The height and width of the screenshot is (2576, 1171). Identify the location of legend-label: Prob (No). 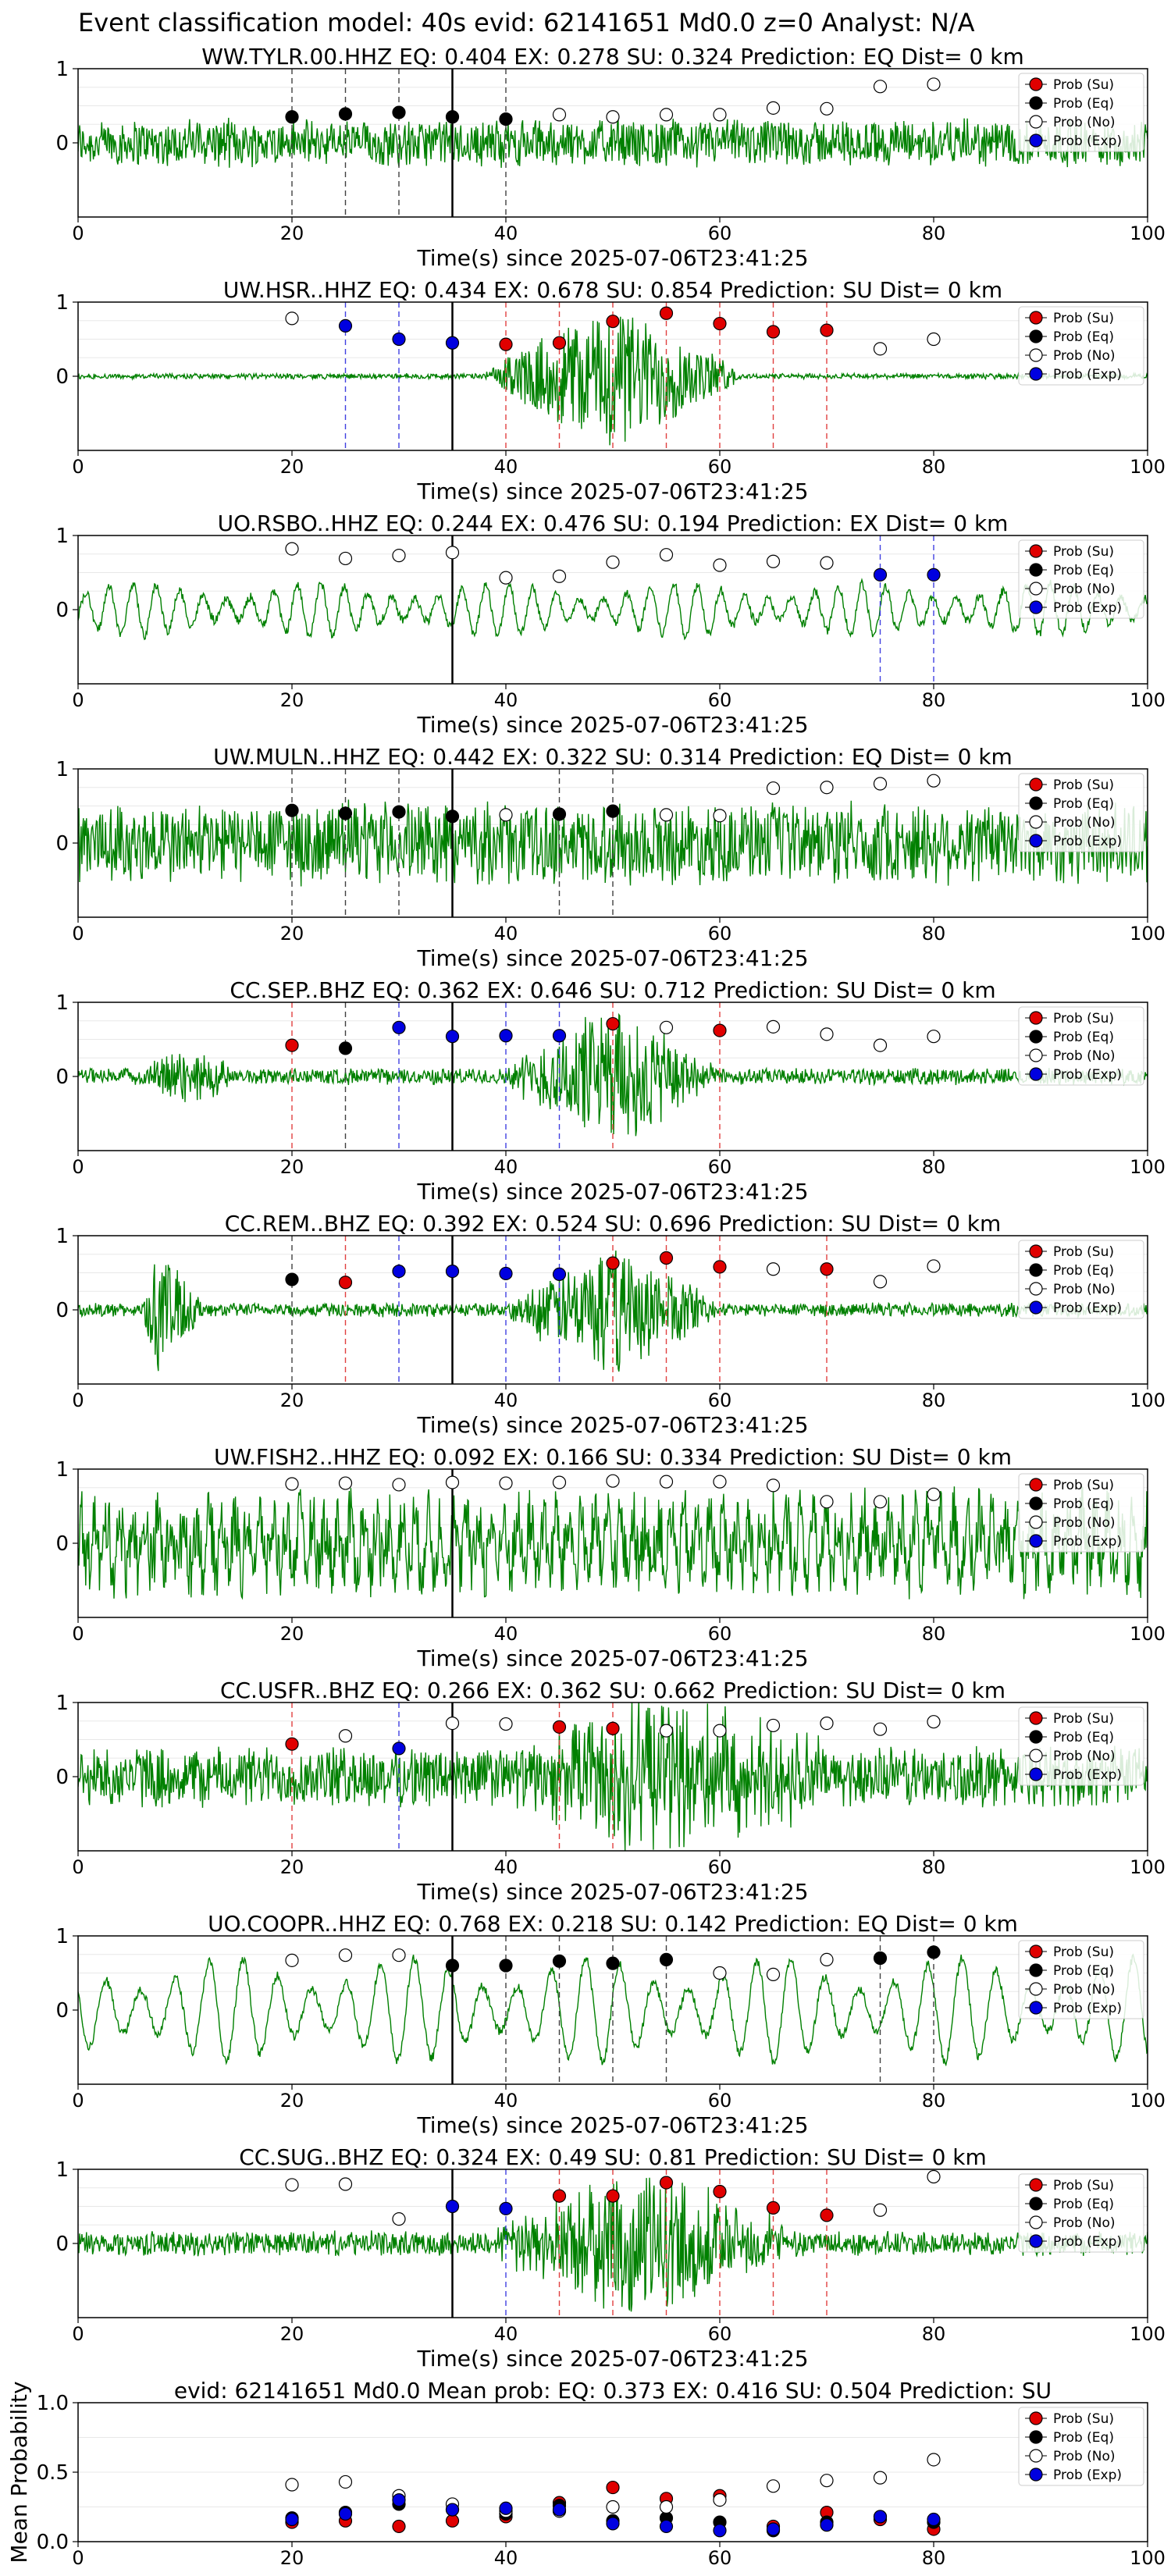
(1084, 1289).